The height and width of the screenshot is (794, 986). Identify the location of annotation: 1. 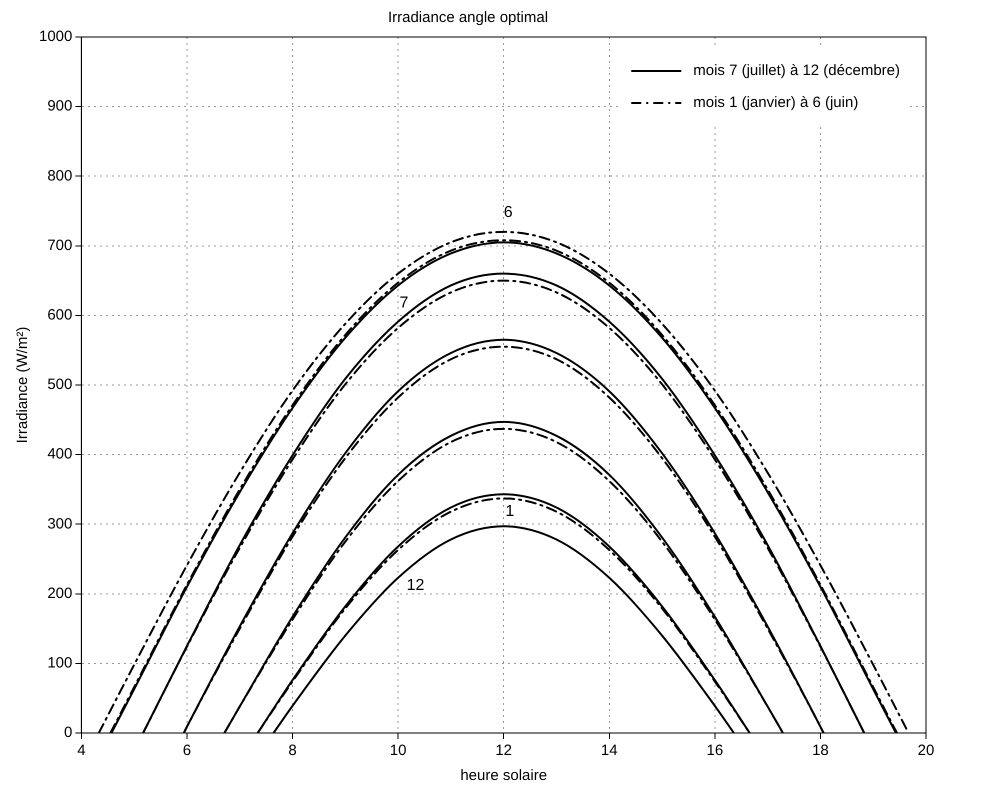
(509, 511).